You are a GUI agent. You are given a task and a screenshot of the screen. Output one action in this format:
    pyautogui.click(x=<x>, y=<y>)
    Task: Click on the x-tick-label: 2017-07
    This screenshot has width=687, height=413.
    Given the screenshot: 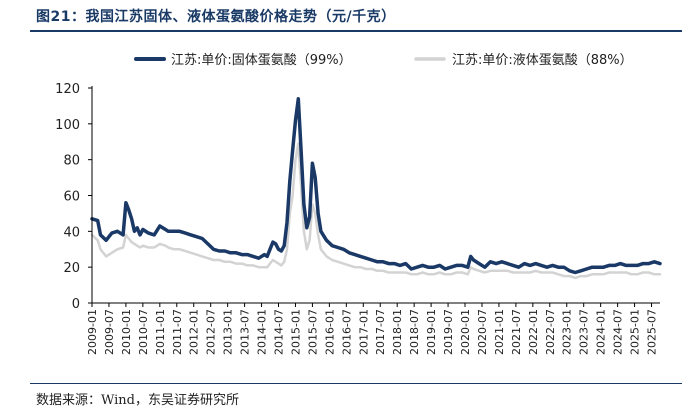 What is the action you would take?
    pyautogui.click(x=380, y=332)
    